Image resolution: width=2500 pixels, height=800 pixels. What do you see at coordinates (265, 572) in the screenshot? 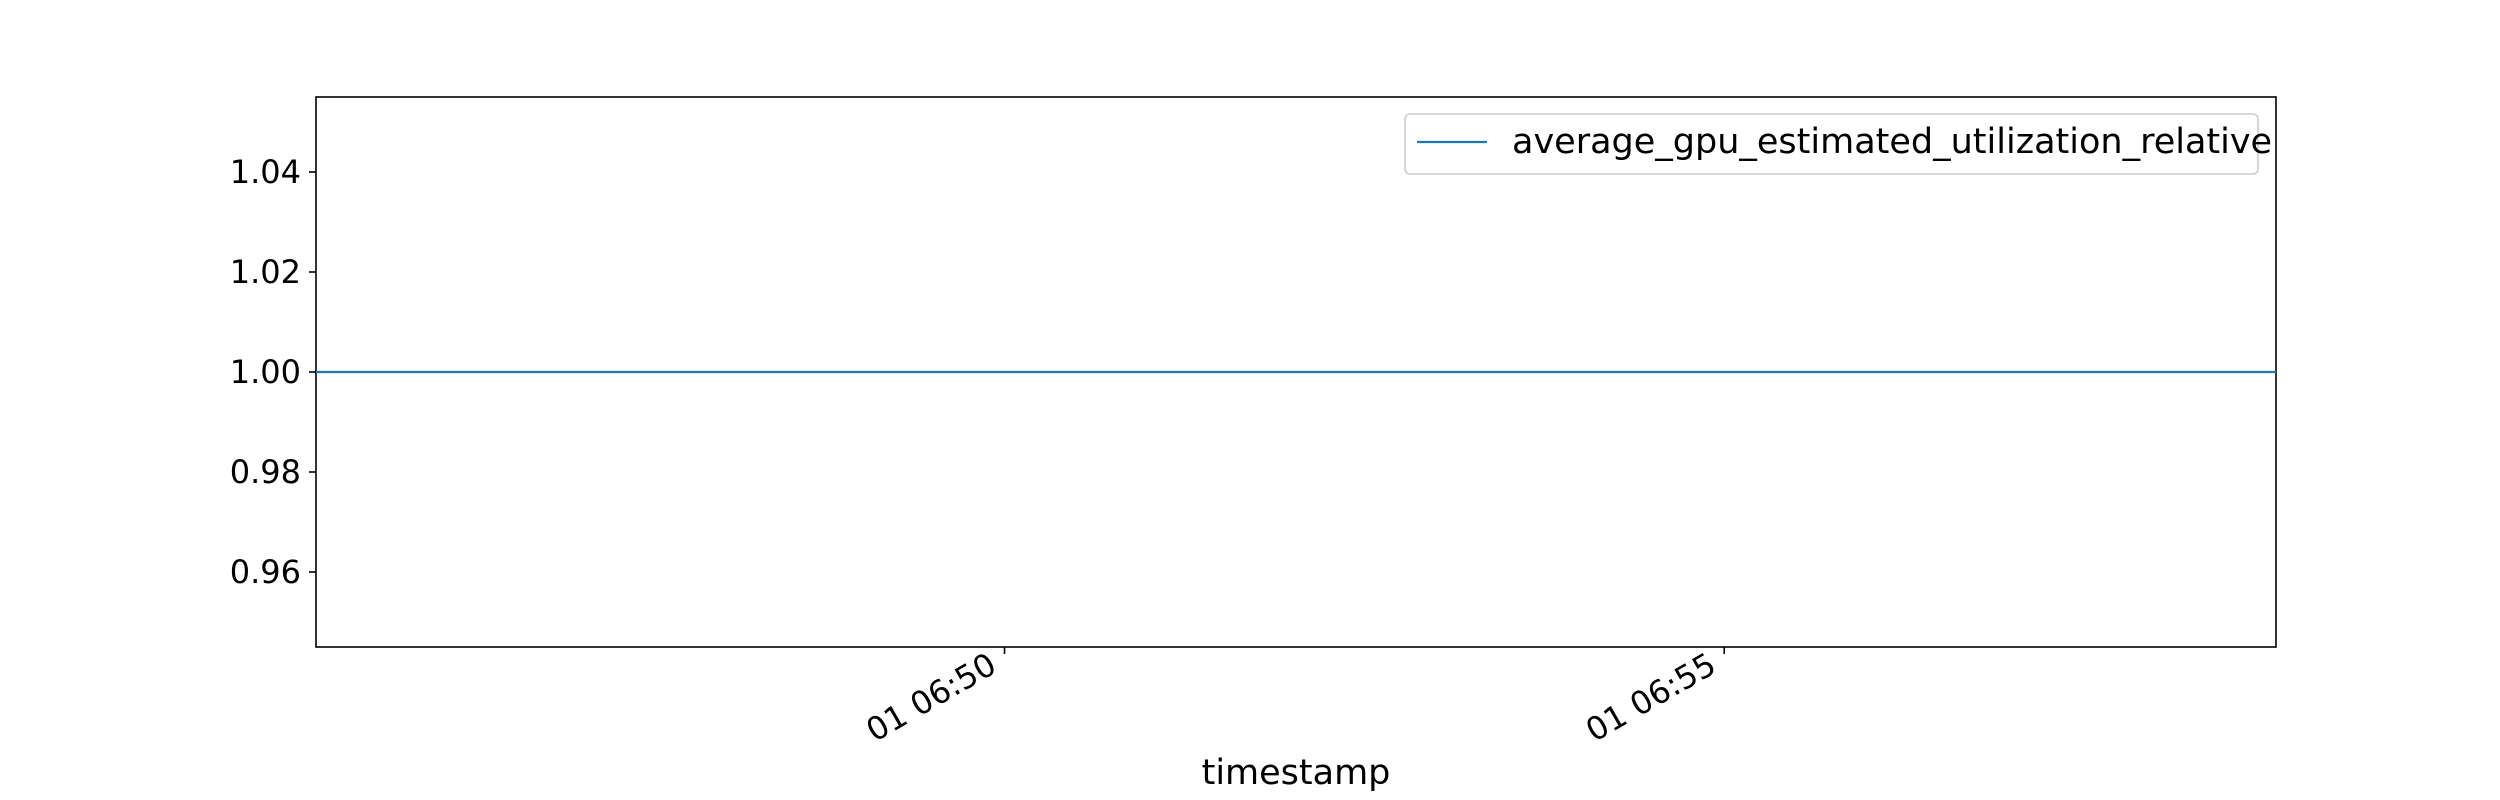
I see `y-tick-label: 0.96` at bounding box center [265, 572].